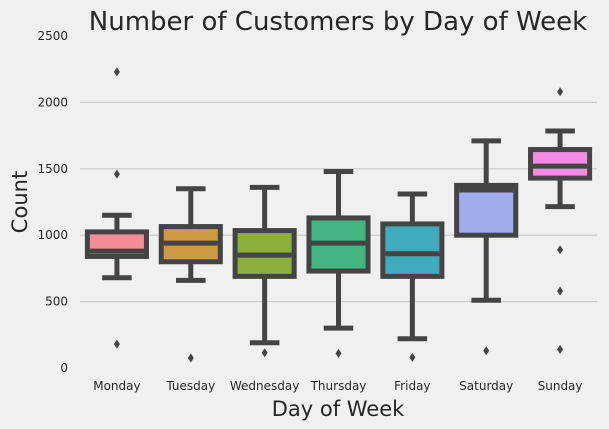 The height and width of the screenshot is (429, 609). What do you see at coordinates (190, 386) in the screenshot?
I see `x-tick-label: Tuesday` at bounding box center [190, 386].